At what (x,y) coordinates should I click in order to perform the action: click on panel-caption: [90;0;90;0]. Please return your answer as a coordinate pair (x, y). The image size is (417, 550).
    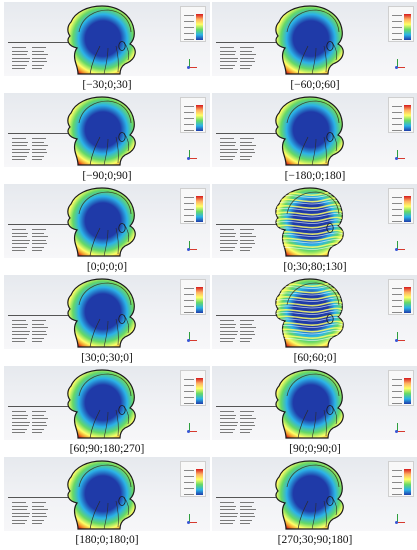
    Looking at the image, I should click on (315, 449).